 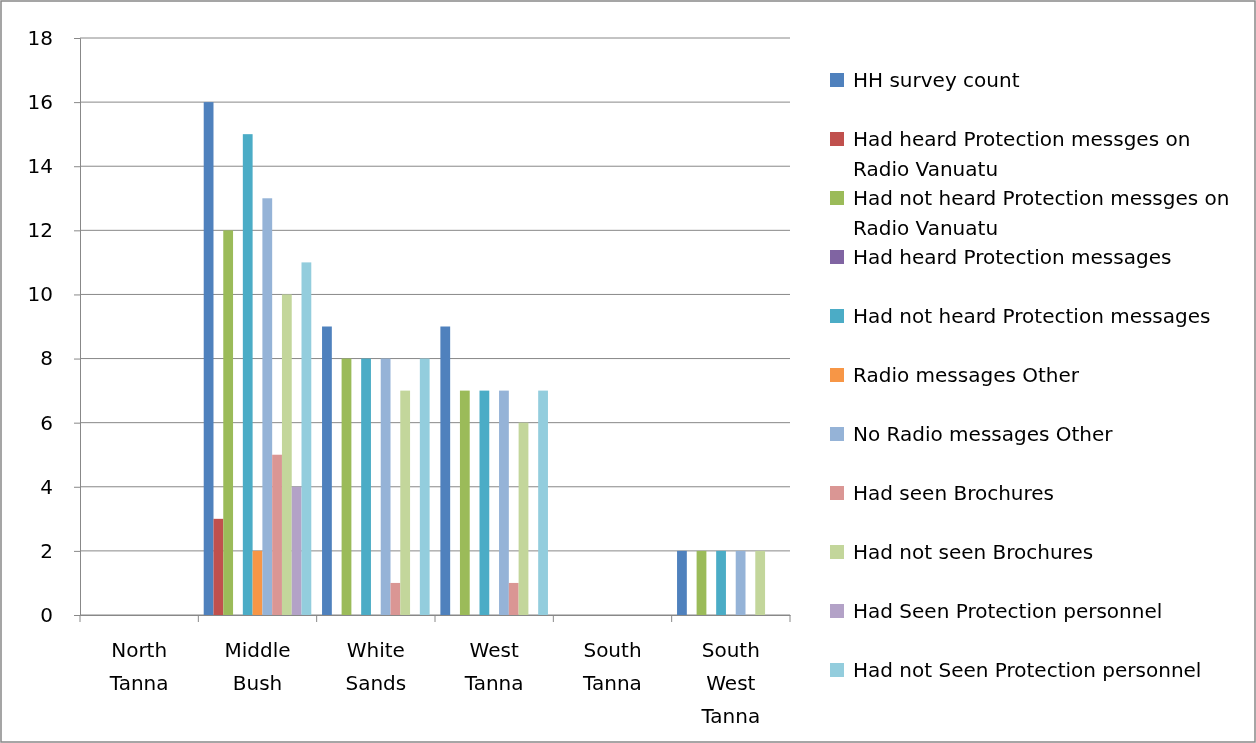 I want to click on legend-label: No Radio messages Other, so click(x=983, y=434).